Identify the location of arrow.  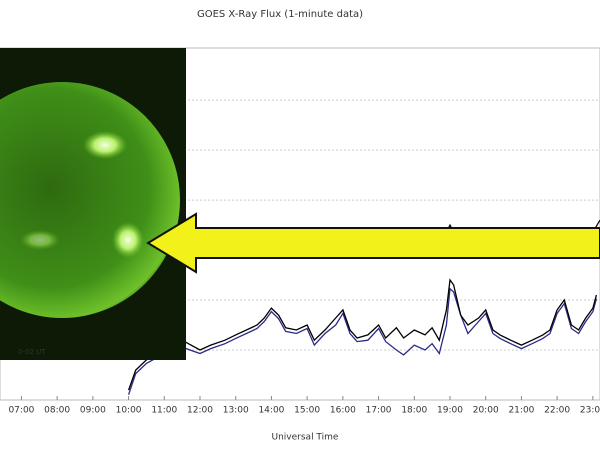
(373, 243).